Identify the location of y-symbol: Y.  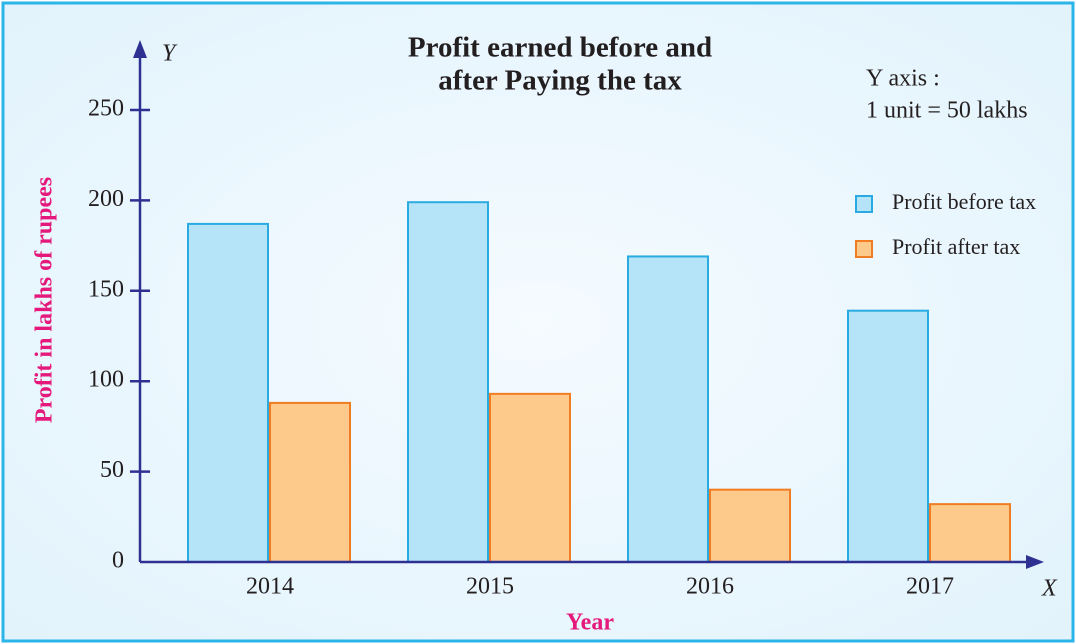
(170, 54).